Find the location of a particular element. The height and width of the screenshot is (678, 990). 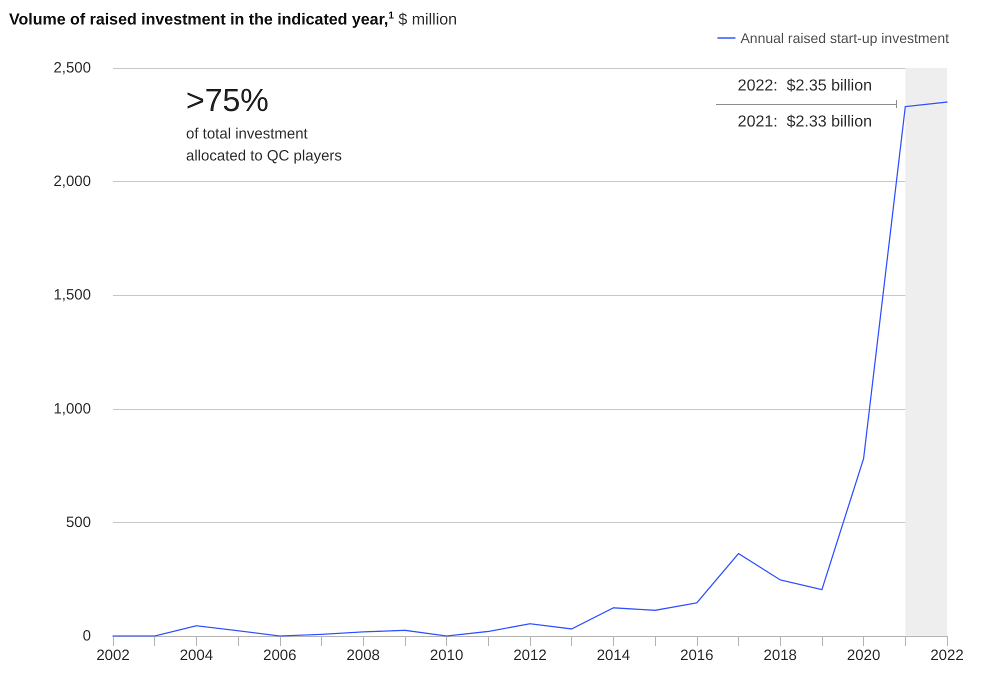

x-tick-label: 2006 is located at coordinates (279, 655).